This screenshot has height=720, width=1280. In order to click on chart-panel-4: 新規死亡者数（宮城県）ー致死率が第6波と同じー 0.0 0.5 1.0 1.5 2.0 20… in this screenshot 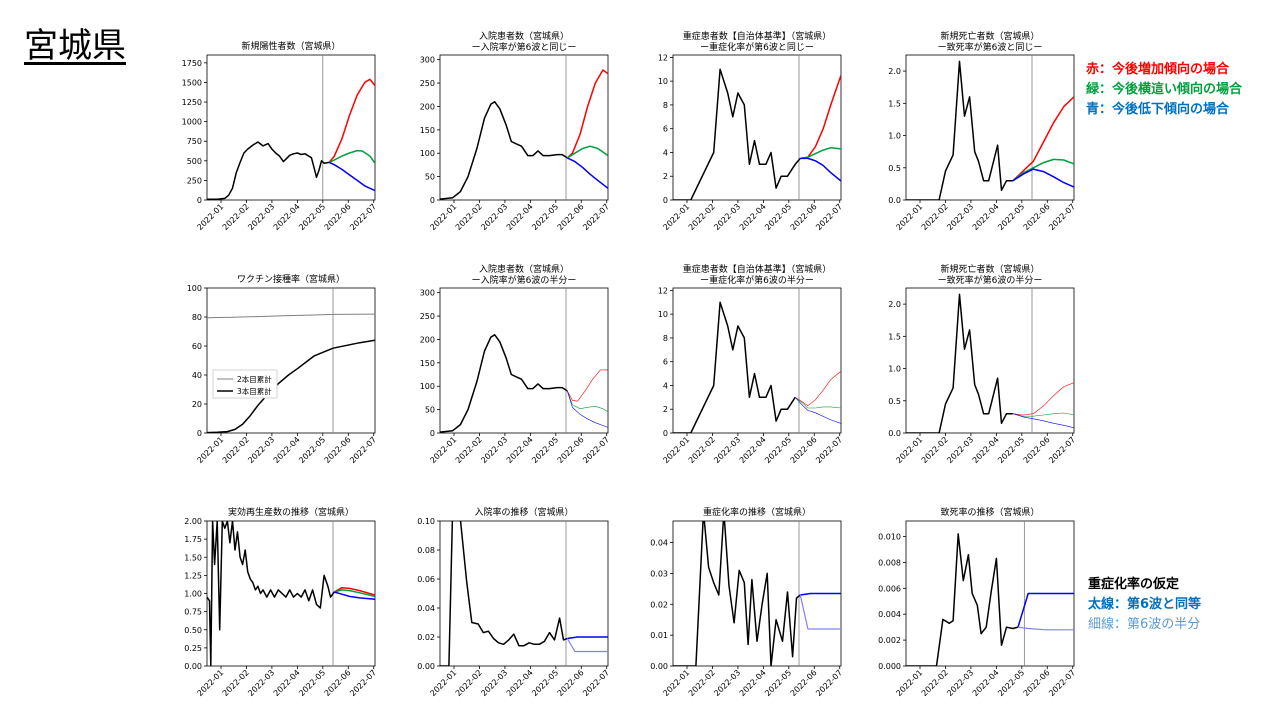, I will do `click(982, 131)`.